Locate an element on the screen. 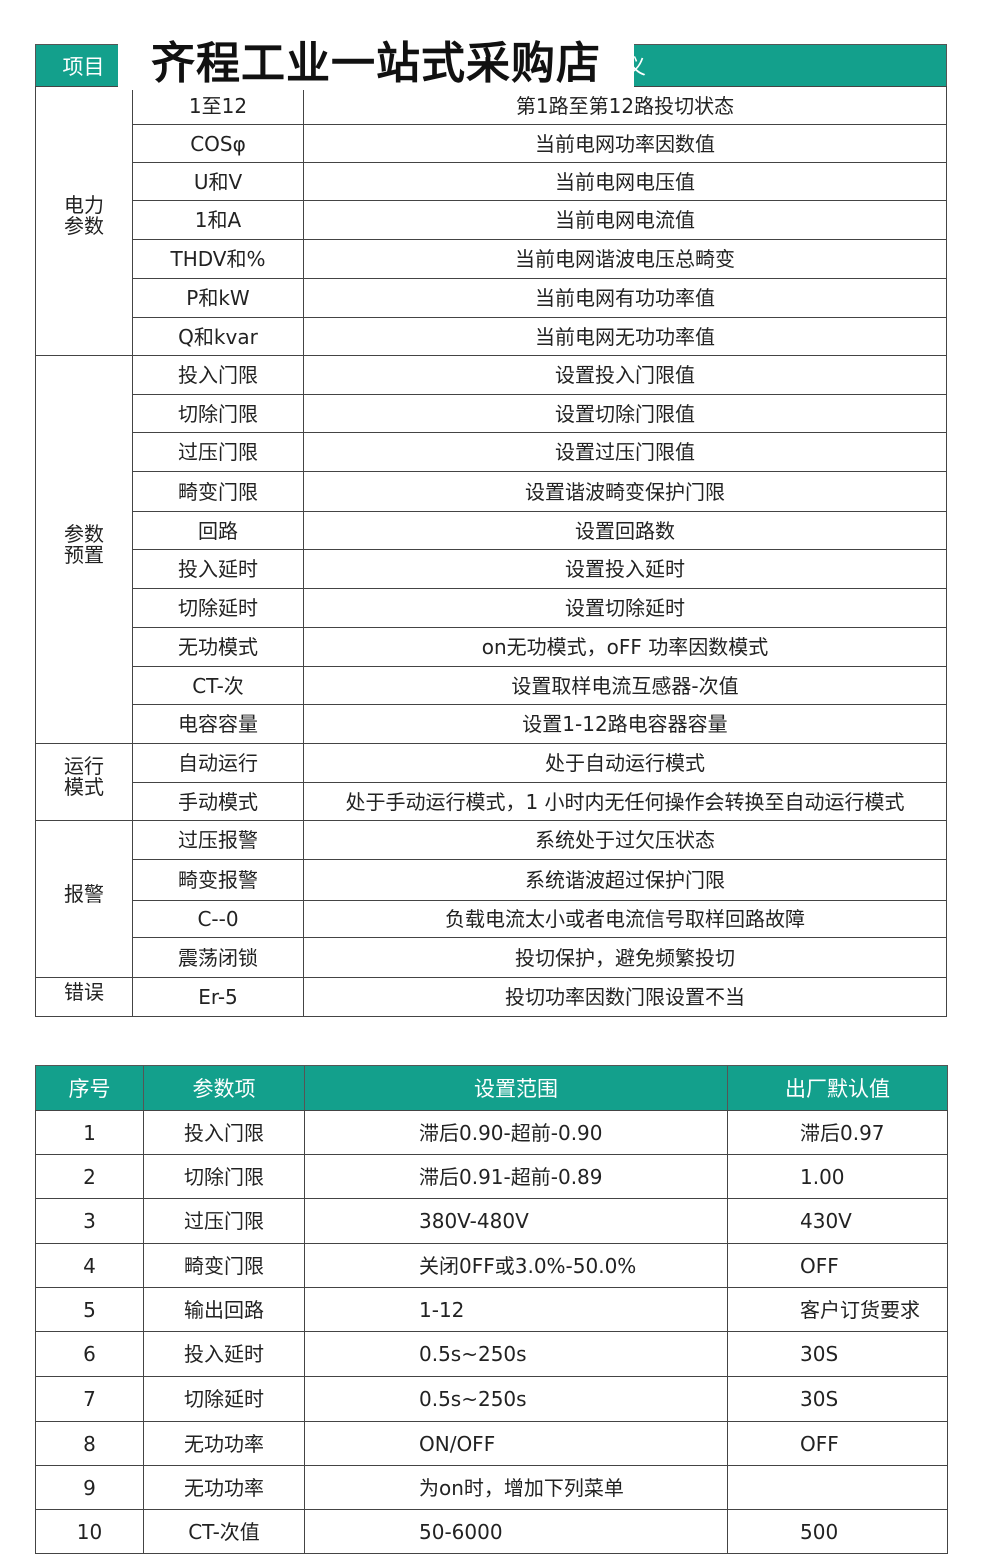 This screenshot has width=990, height=1554. meaning-cell: 设置回路数 is located at coordinates (625, 530).